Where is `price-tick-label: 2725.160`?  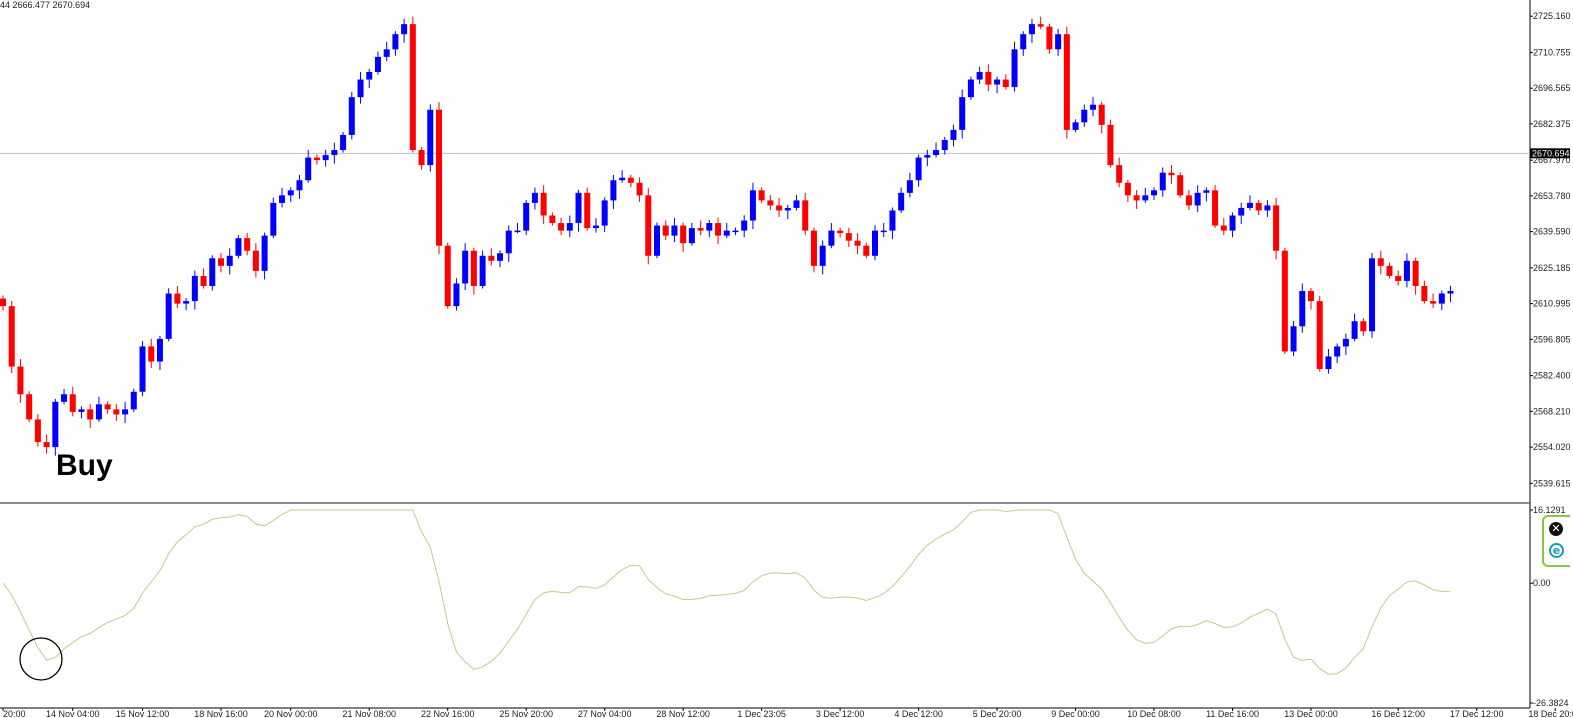
price-tick-label: 2725.160 is located at coordinates (1552, 16).